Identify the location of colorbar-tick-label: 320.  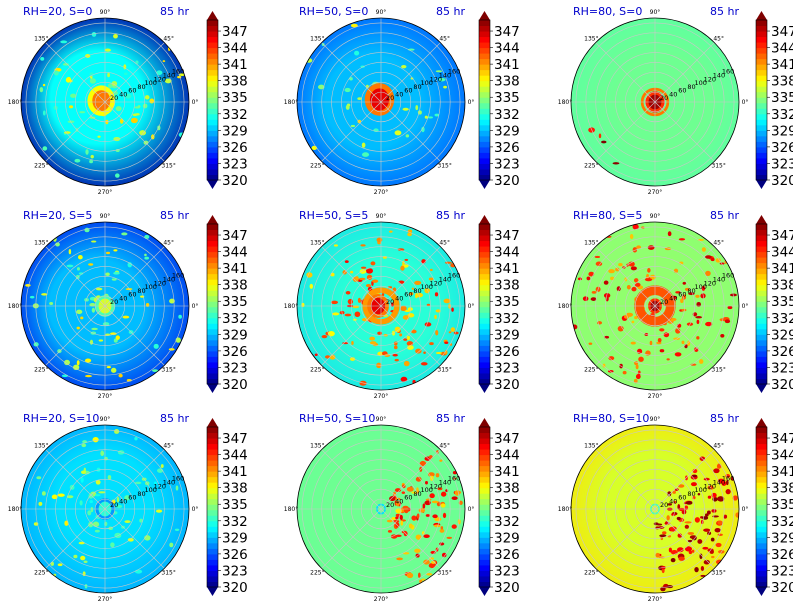
(507, 181).